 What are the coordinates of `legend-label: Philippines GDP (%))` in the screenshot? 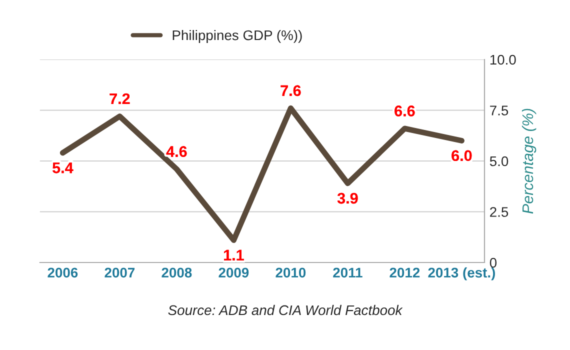 It's located at (237, 36).